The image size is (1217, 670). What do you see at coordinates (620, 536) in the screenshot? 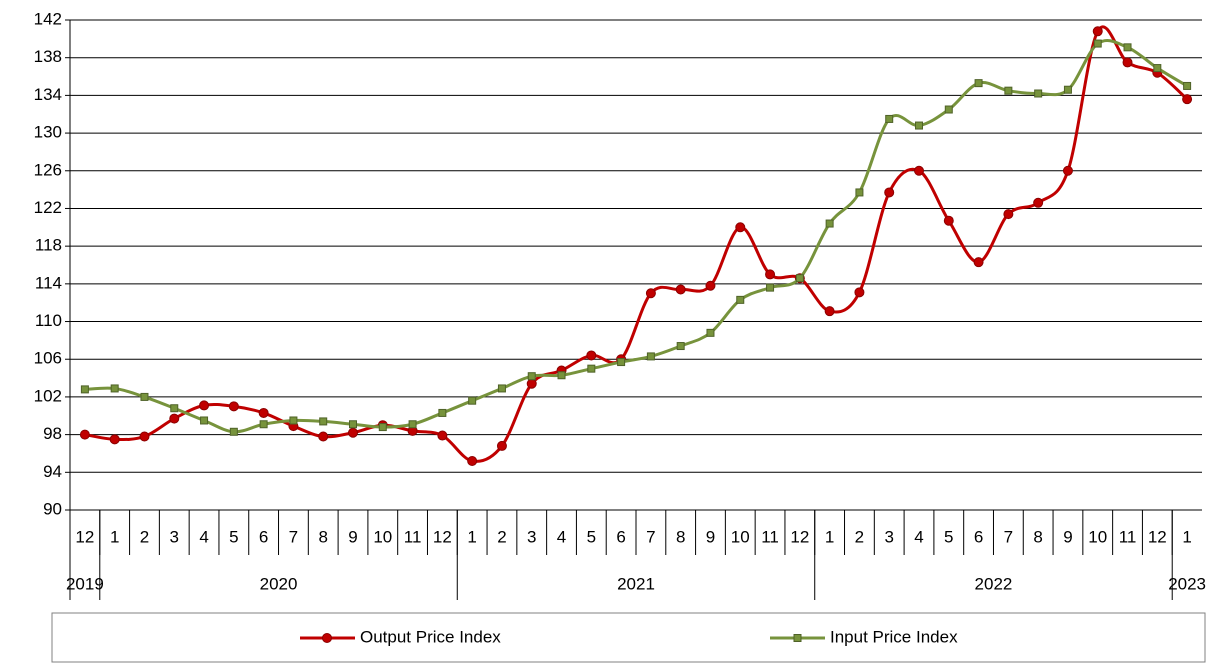
I see `x-tick-label: 6` at bounding box center [620, 536].